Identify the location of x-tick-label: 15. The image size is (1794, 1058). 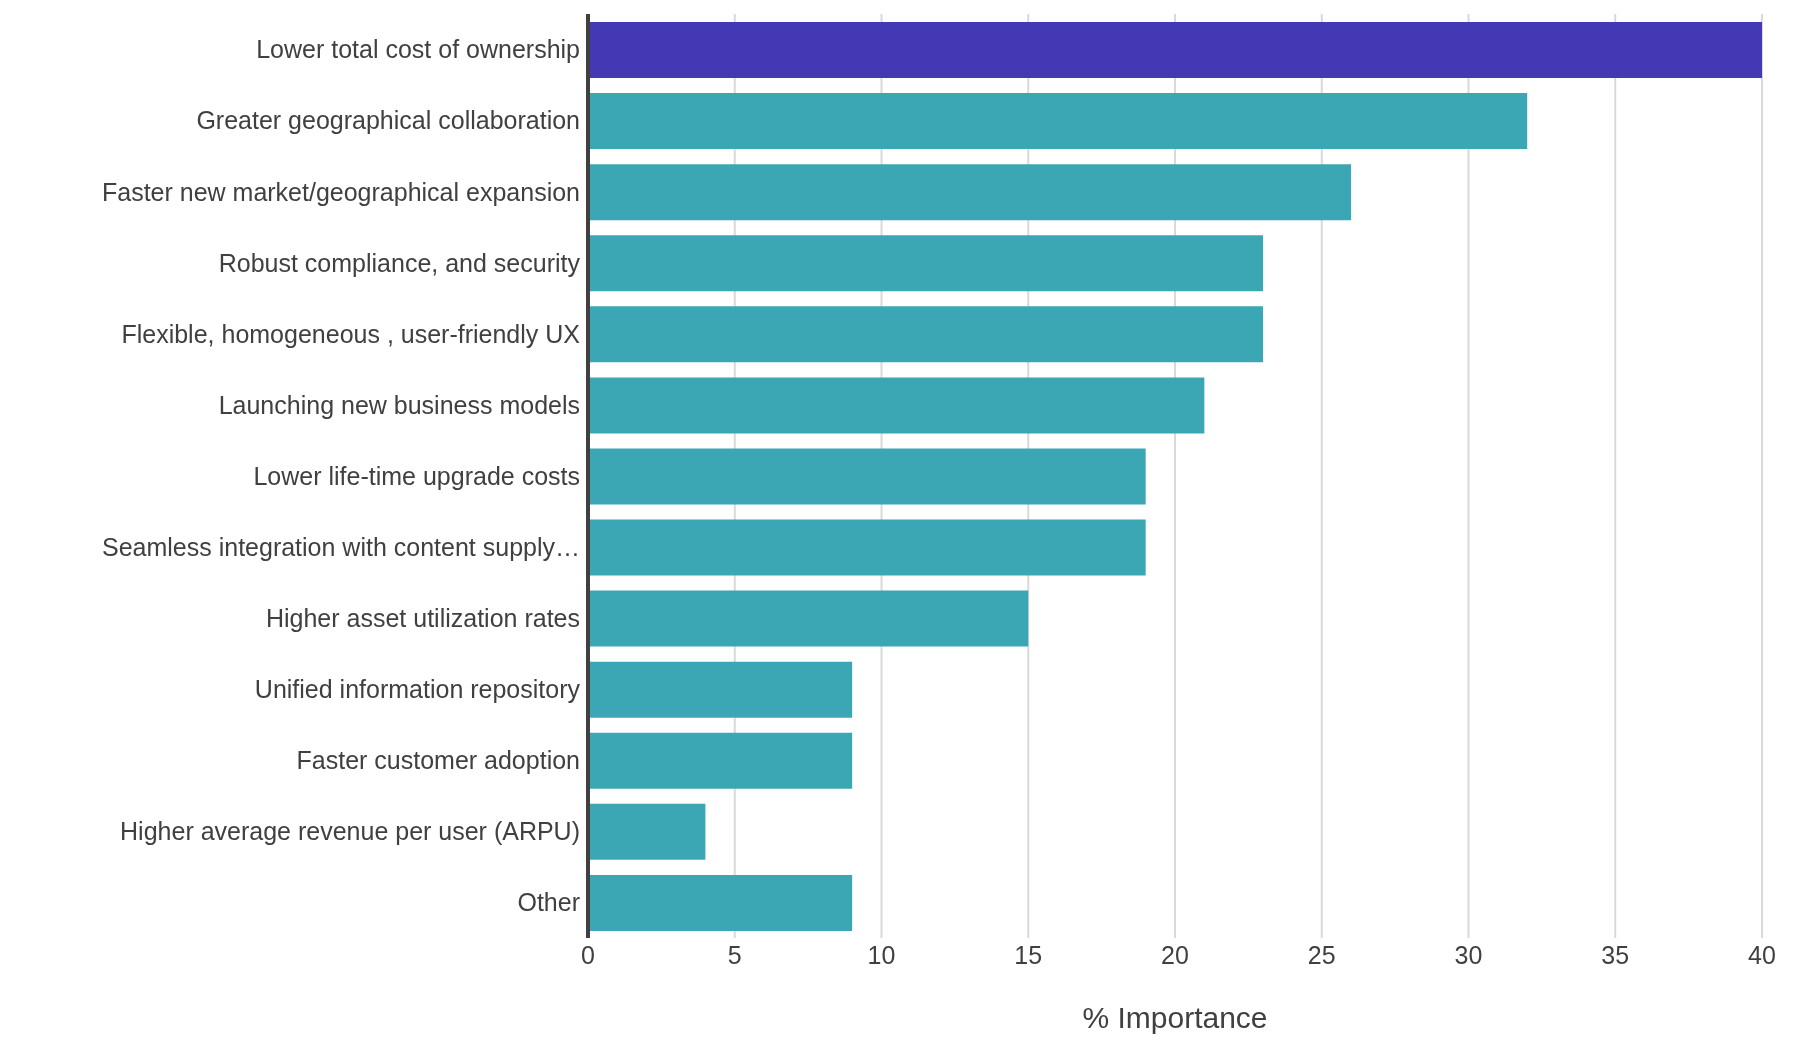
(1028, 954).